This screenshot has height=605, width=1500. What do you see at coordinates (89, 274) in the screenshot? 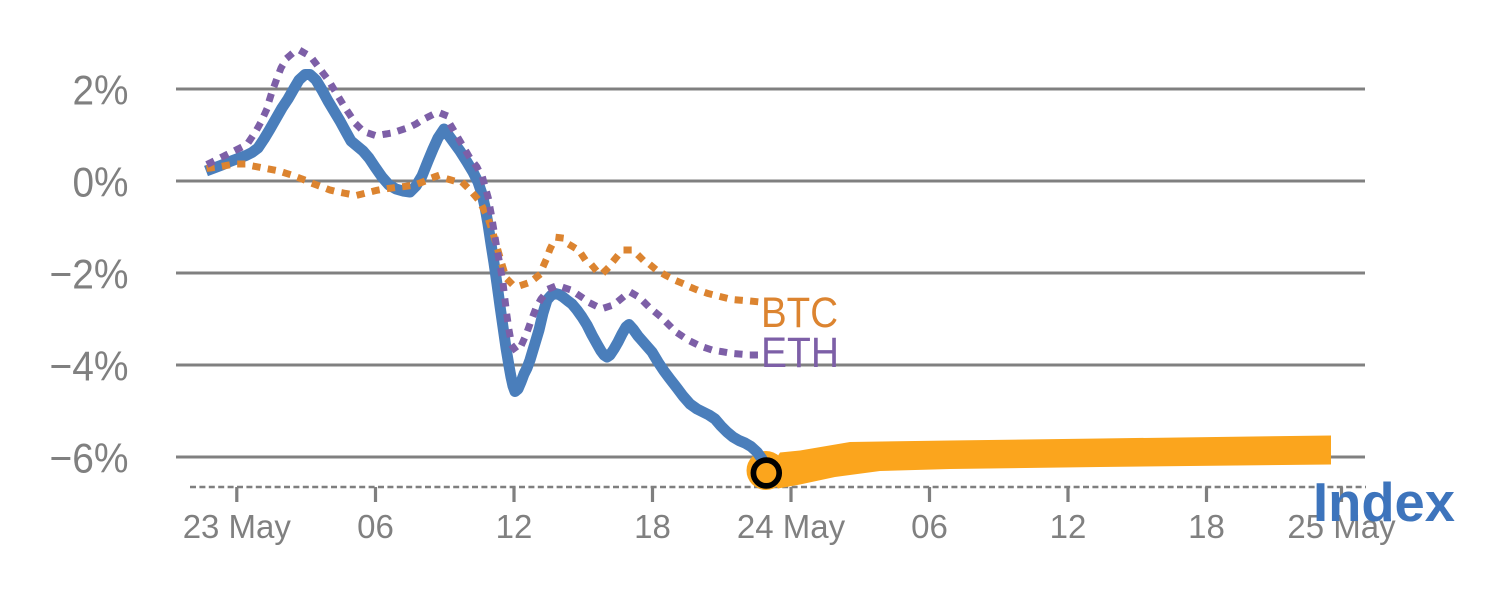
I see `svg-text: −2%` at bounding box center [89, 274].